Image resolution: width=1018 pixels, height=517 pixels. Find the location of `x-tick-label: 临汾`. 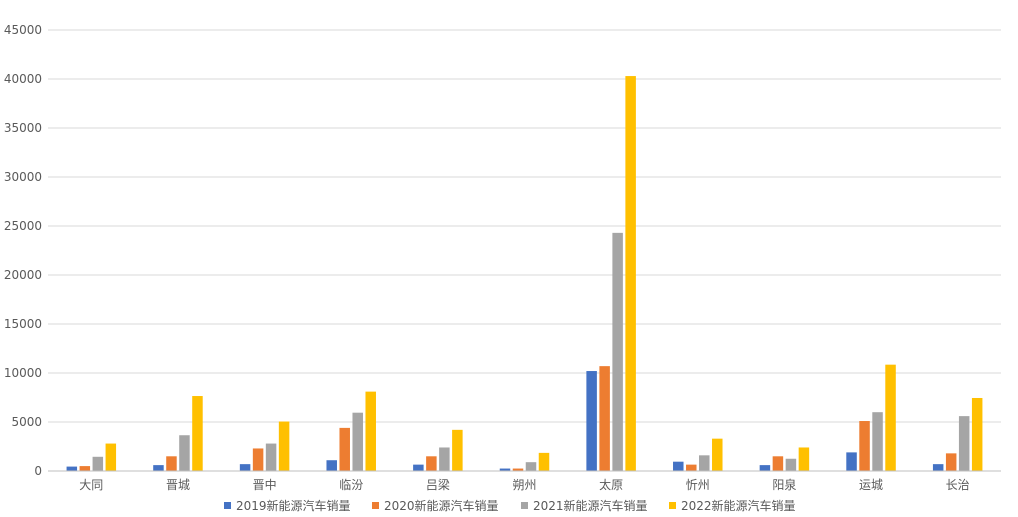

x-tick-label: 临汾 is located at coordinates (351, 485).